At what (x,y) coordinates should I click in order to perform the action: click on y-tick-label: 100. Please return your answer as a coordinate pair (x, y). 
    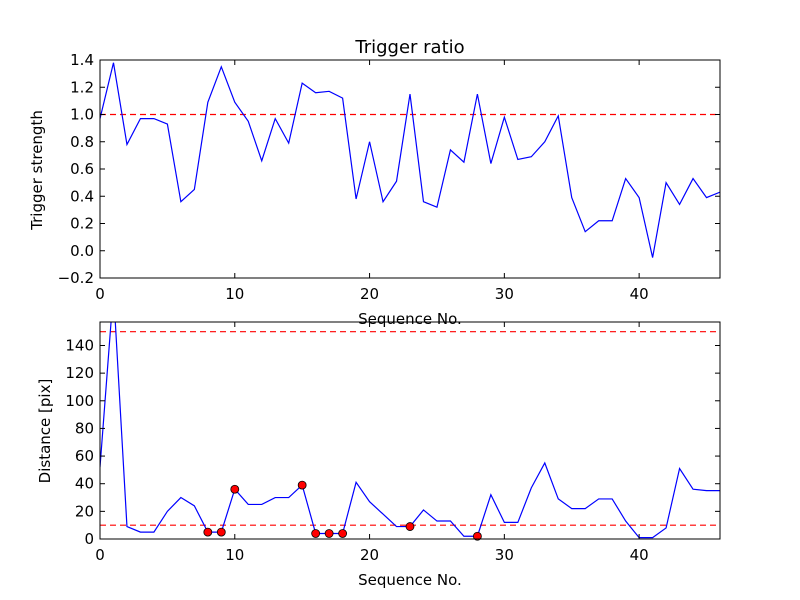
    Looking at the image, I should click on (79, 401).